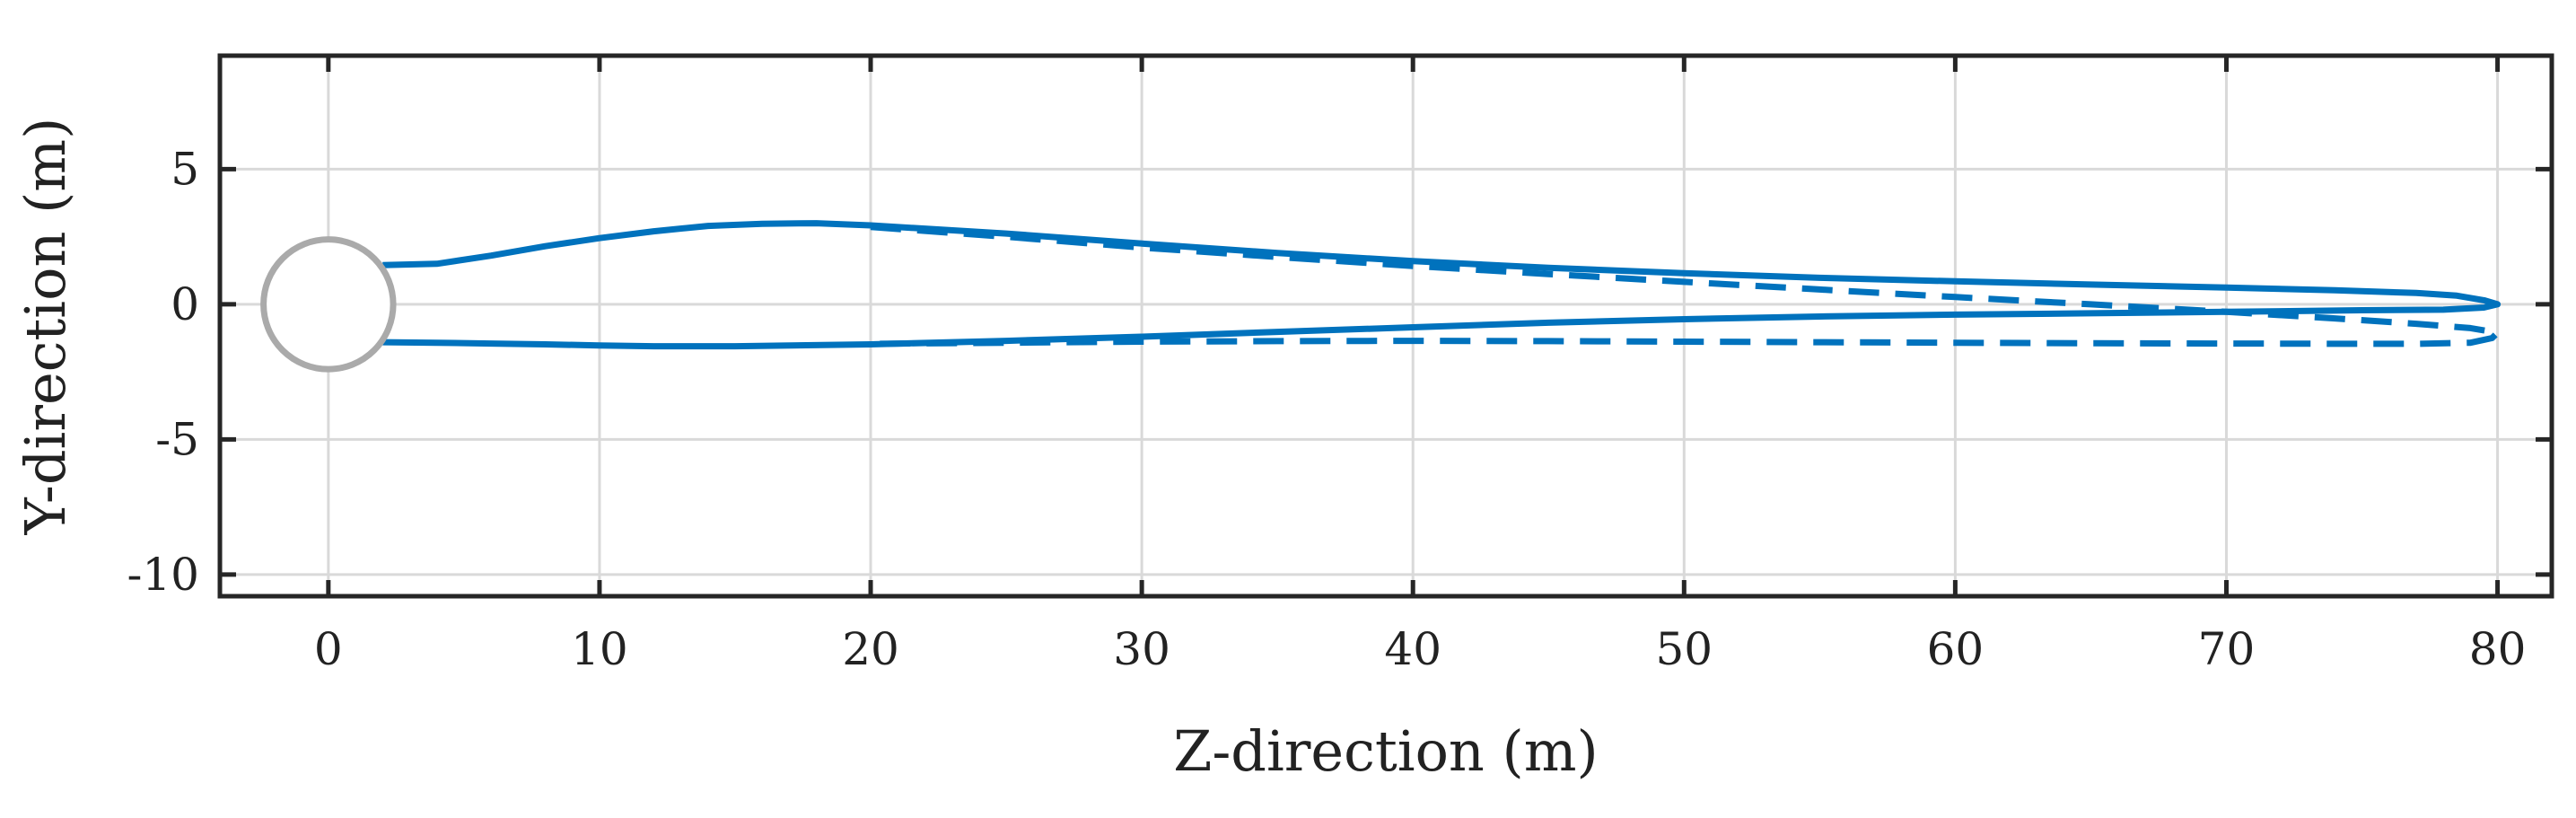 This screenshot has height=818, width=2576. I want to click on hub-circle-group, so click(328, 304).